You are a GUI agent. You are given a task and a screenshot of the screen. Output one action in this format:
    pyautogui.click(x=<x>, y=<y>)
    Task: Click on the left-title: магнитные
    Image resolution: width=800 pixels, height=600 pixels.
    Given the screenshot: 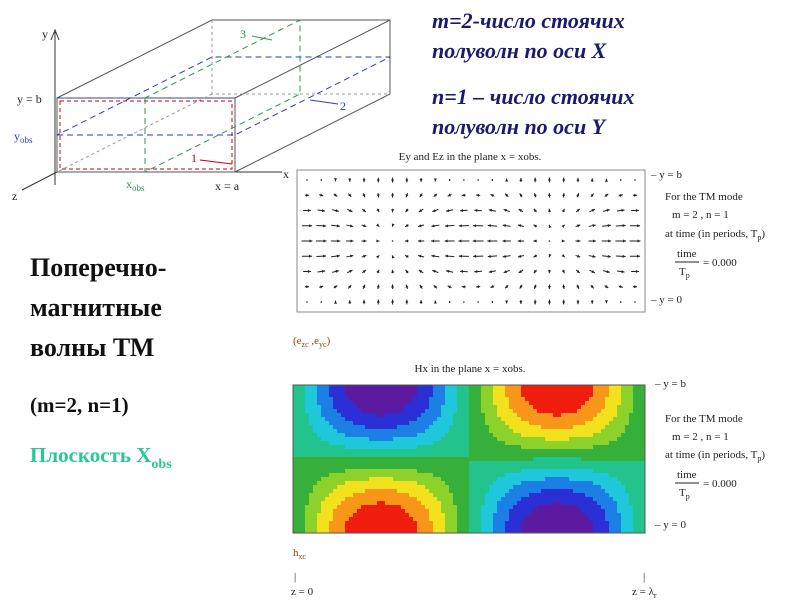 What is the action you would take?
    pyautogui.click(x=96, y=307)
    